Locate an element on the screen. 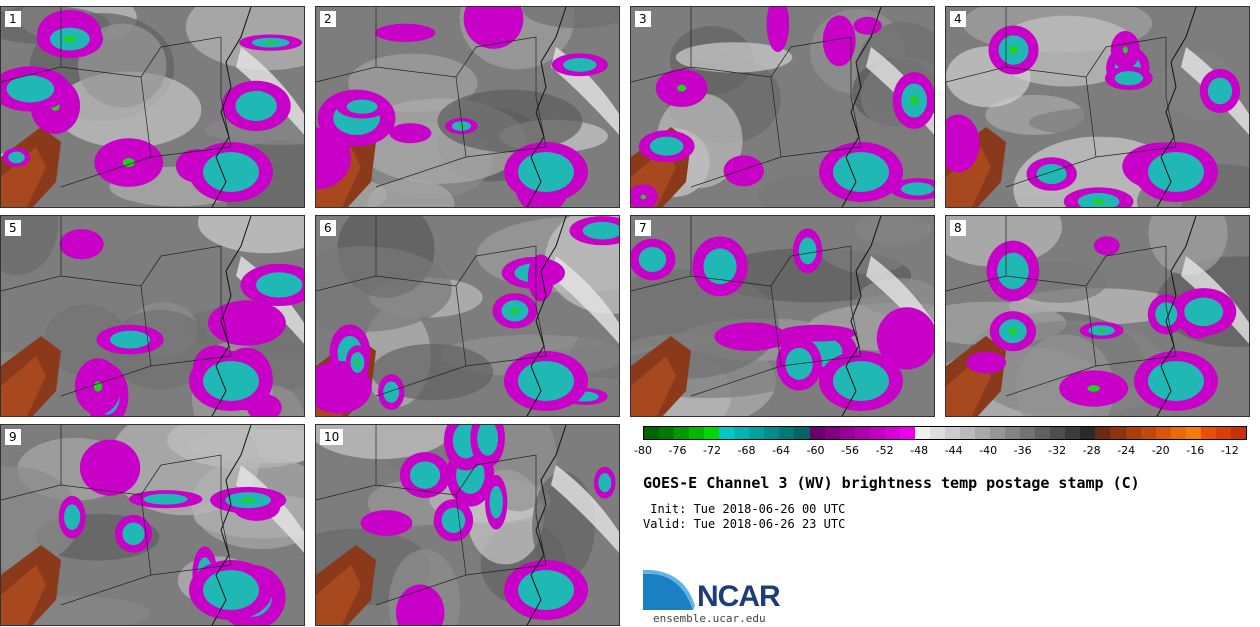 Image resolution: width=1260 pixels, height=627 pixels. postage-stamp-panel: 2 is located at coordinates (467, 107).